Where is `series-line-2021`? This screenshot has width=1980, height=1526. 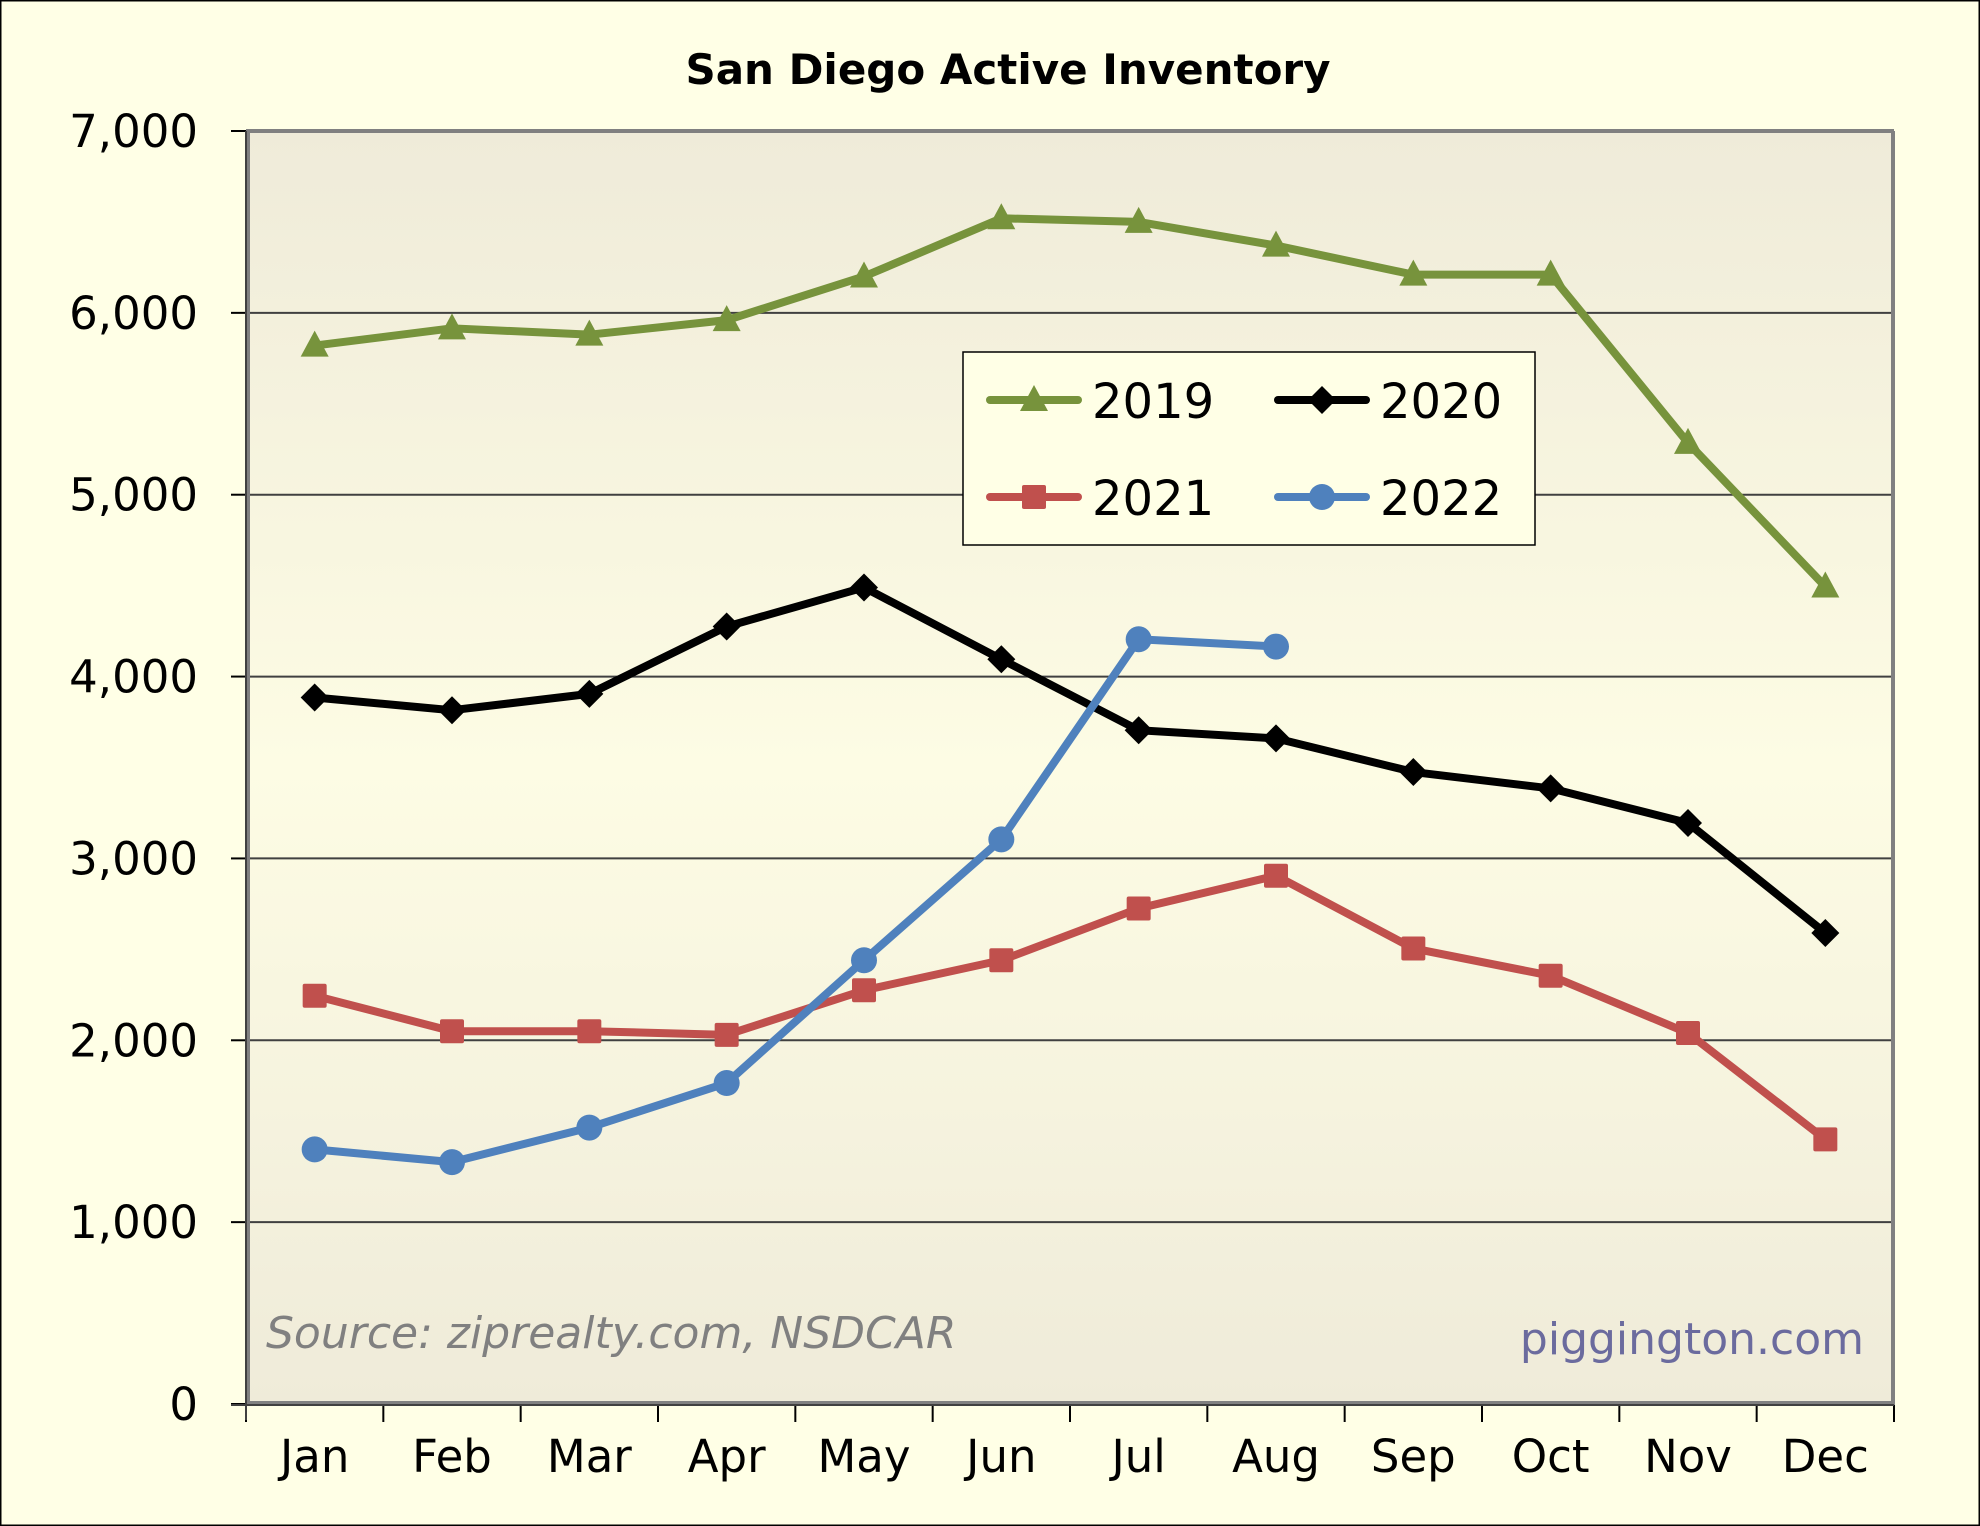
series-line-2021 is located at coordinates (1070, 1007).